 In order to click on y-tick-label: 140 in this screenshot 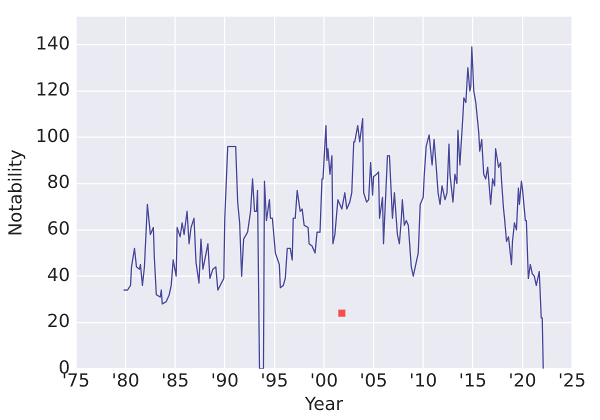, I will do `click(53, 43)`.